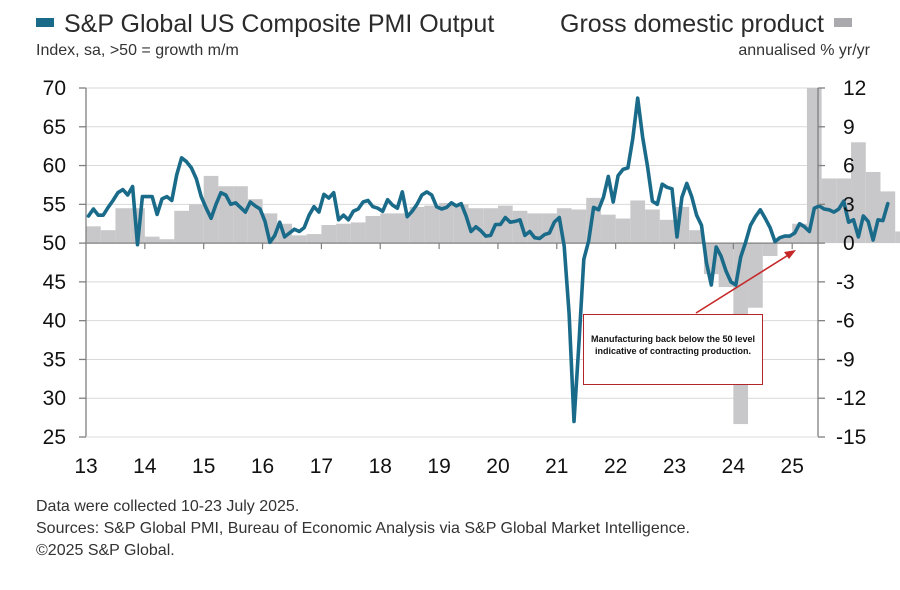  Describe the element at coordinates (438, 466) in the screenshot. I see `x-tick-label: 19` at that location.